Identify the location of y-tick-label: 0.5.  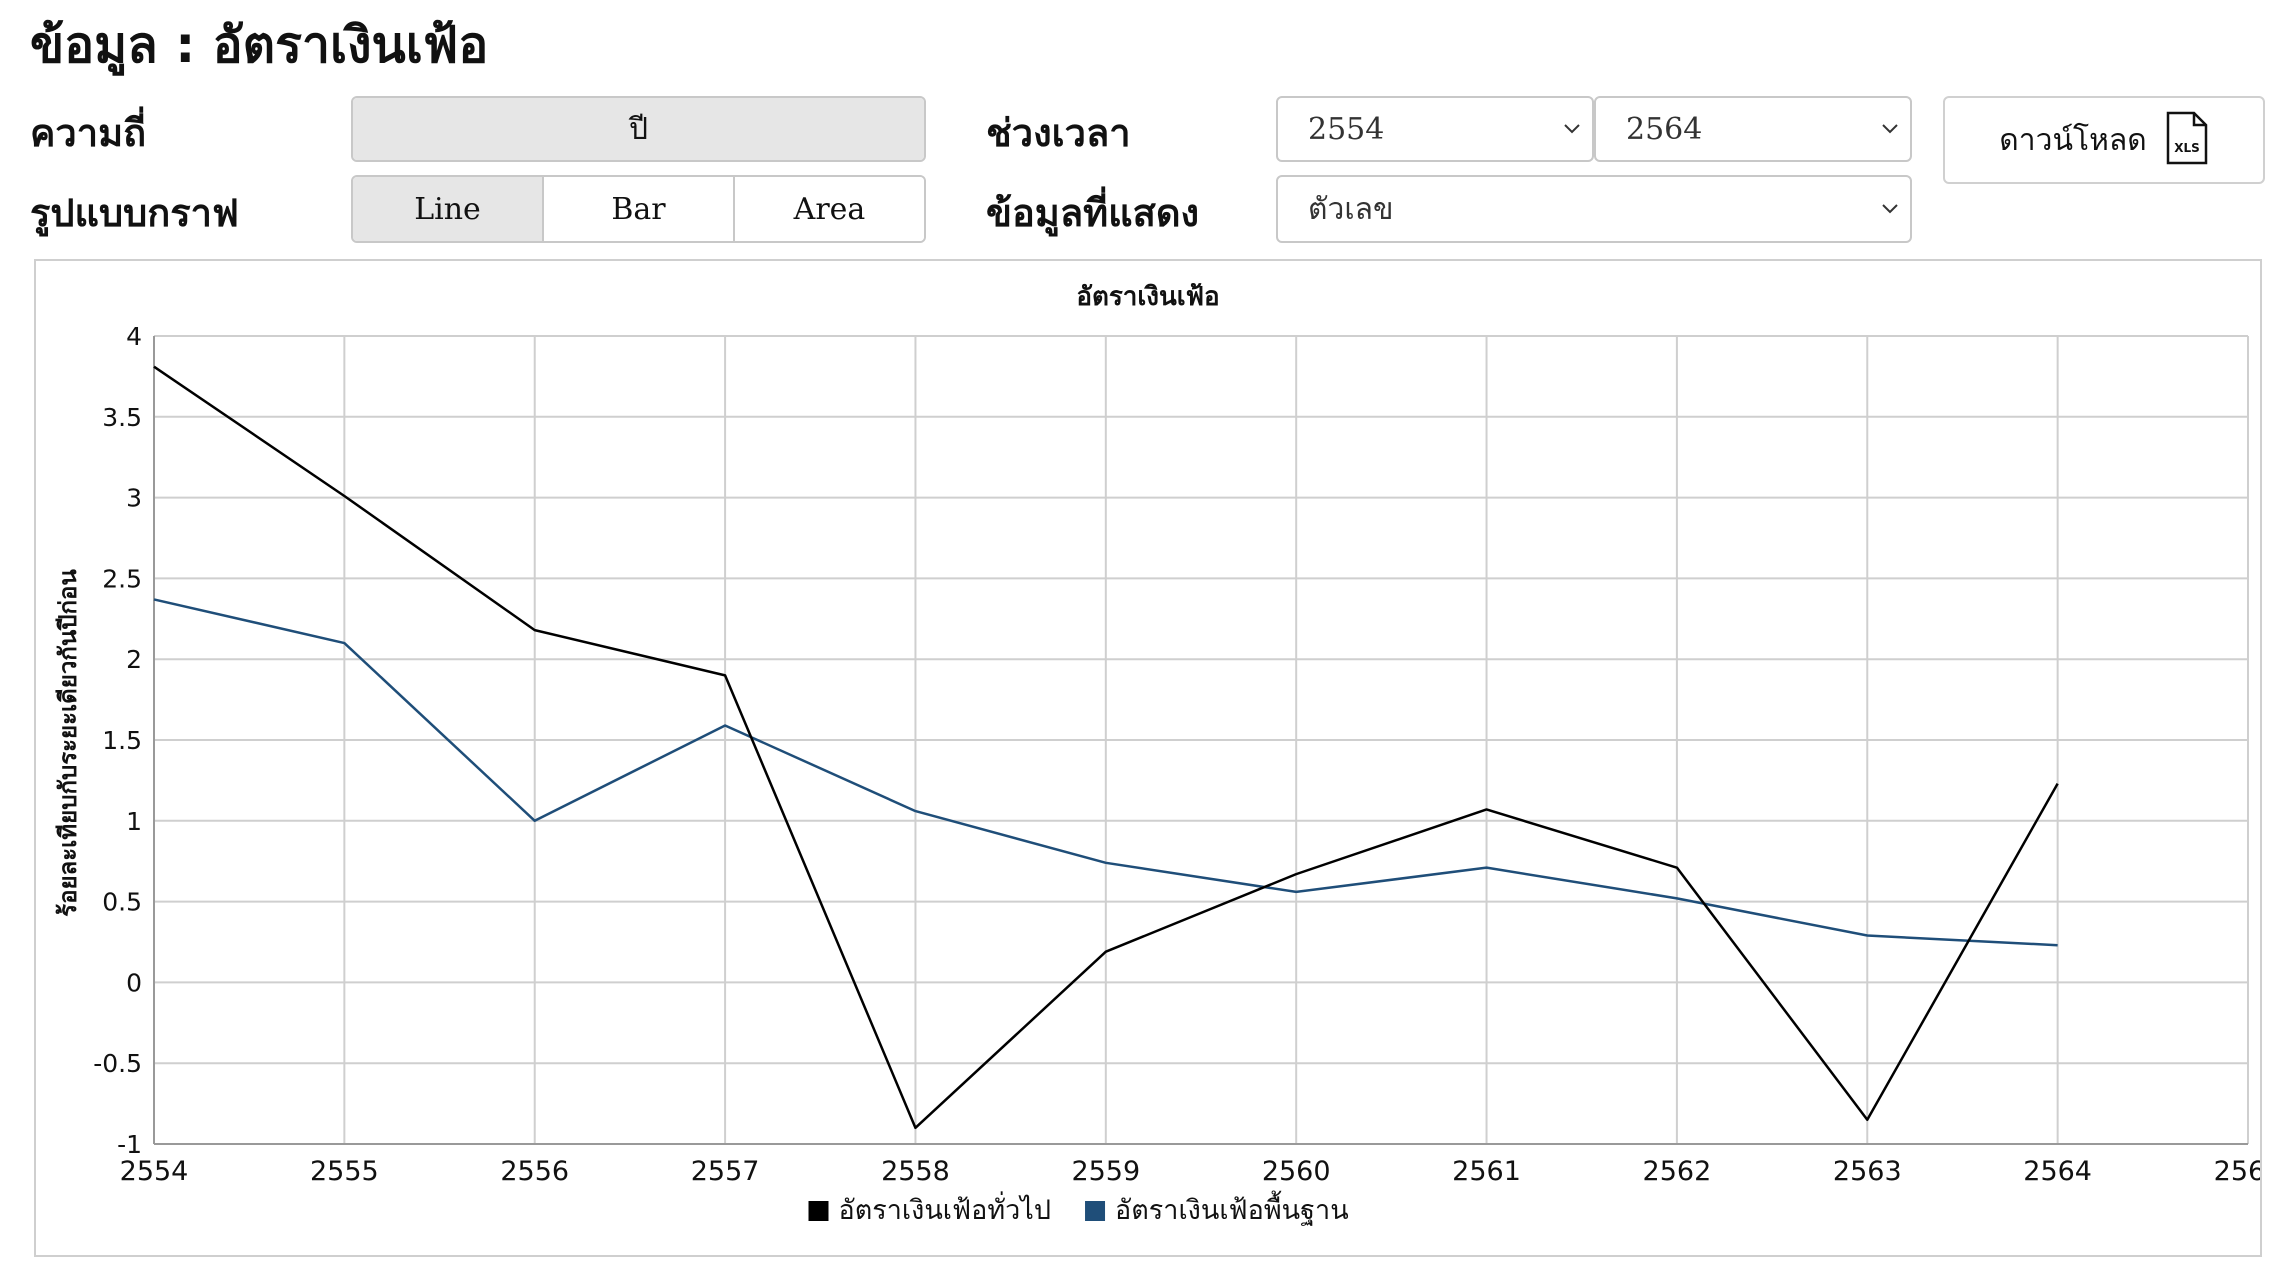
(122, 902).